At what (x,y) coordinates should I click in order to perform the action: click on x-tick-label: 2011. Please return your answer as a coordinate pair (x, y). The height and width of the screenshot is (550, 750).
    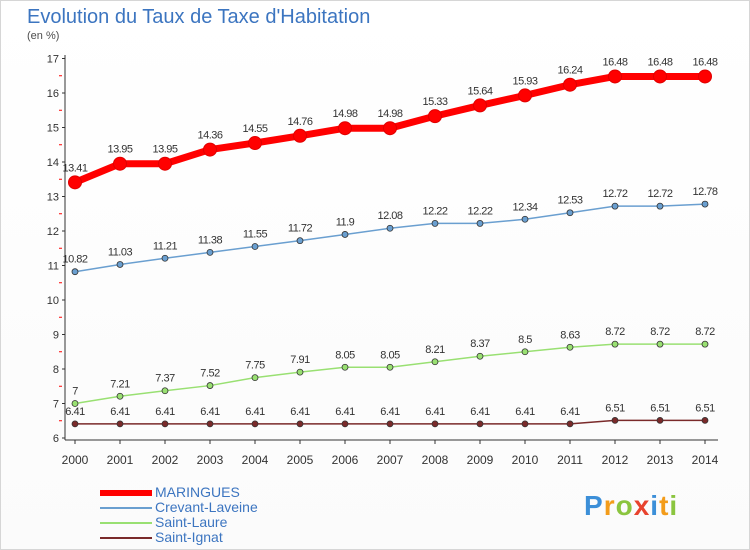
    Looking at the image, I should click on (570, 460).